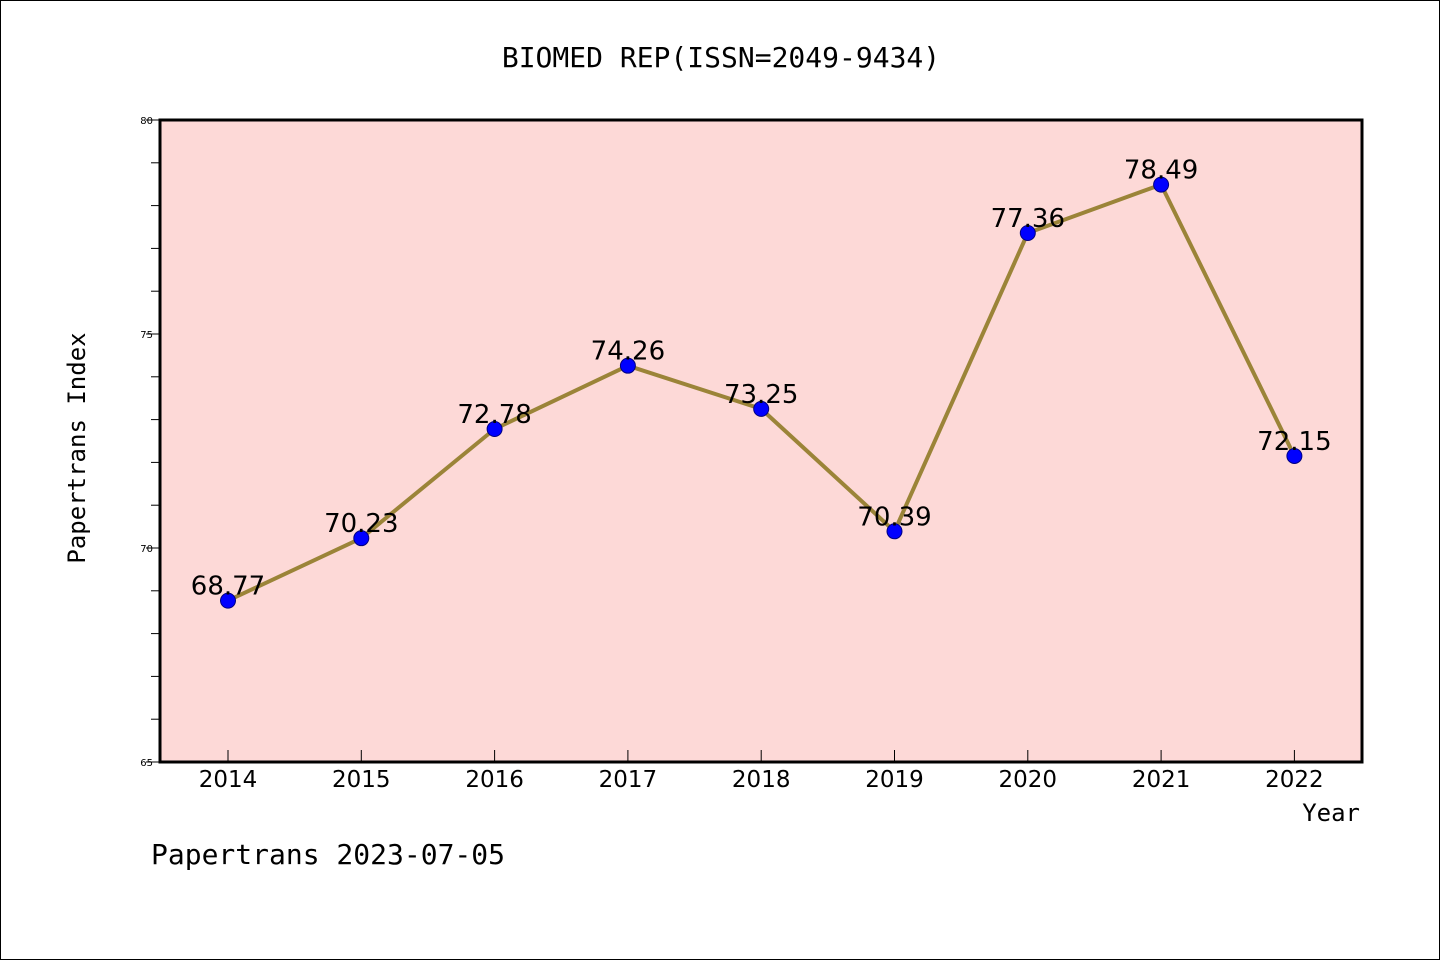 Image resolution: width=1440 pixels, height=961 pixels. I want to click on y-tick-label: 80, so click(146, 121).